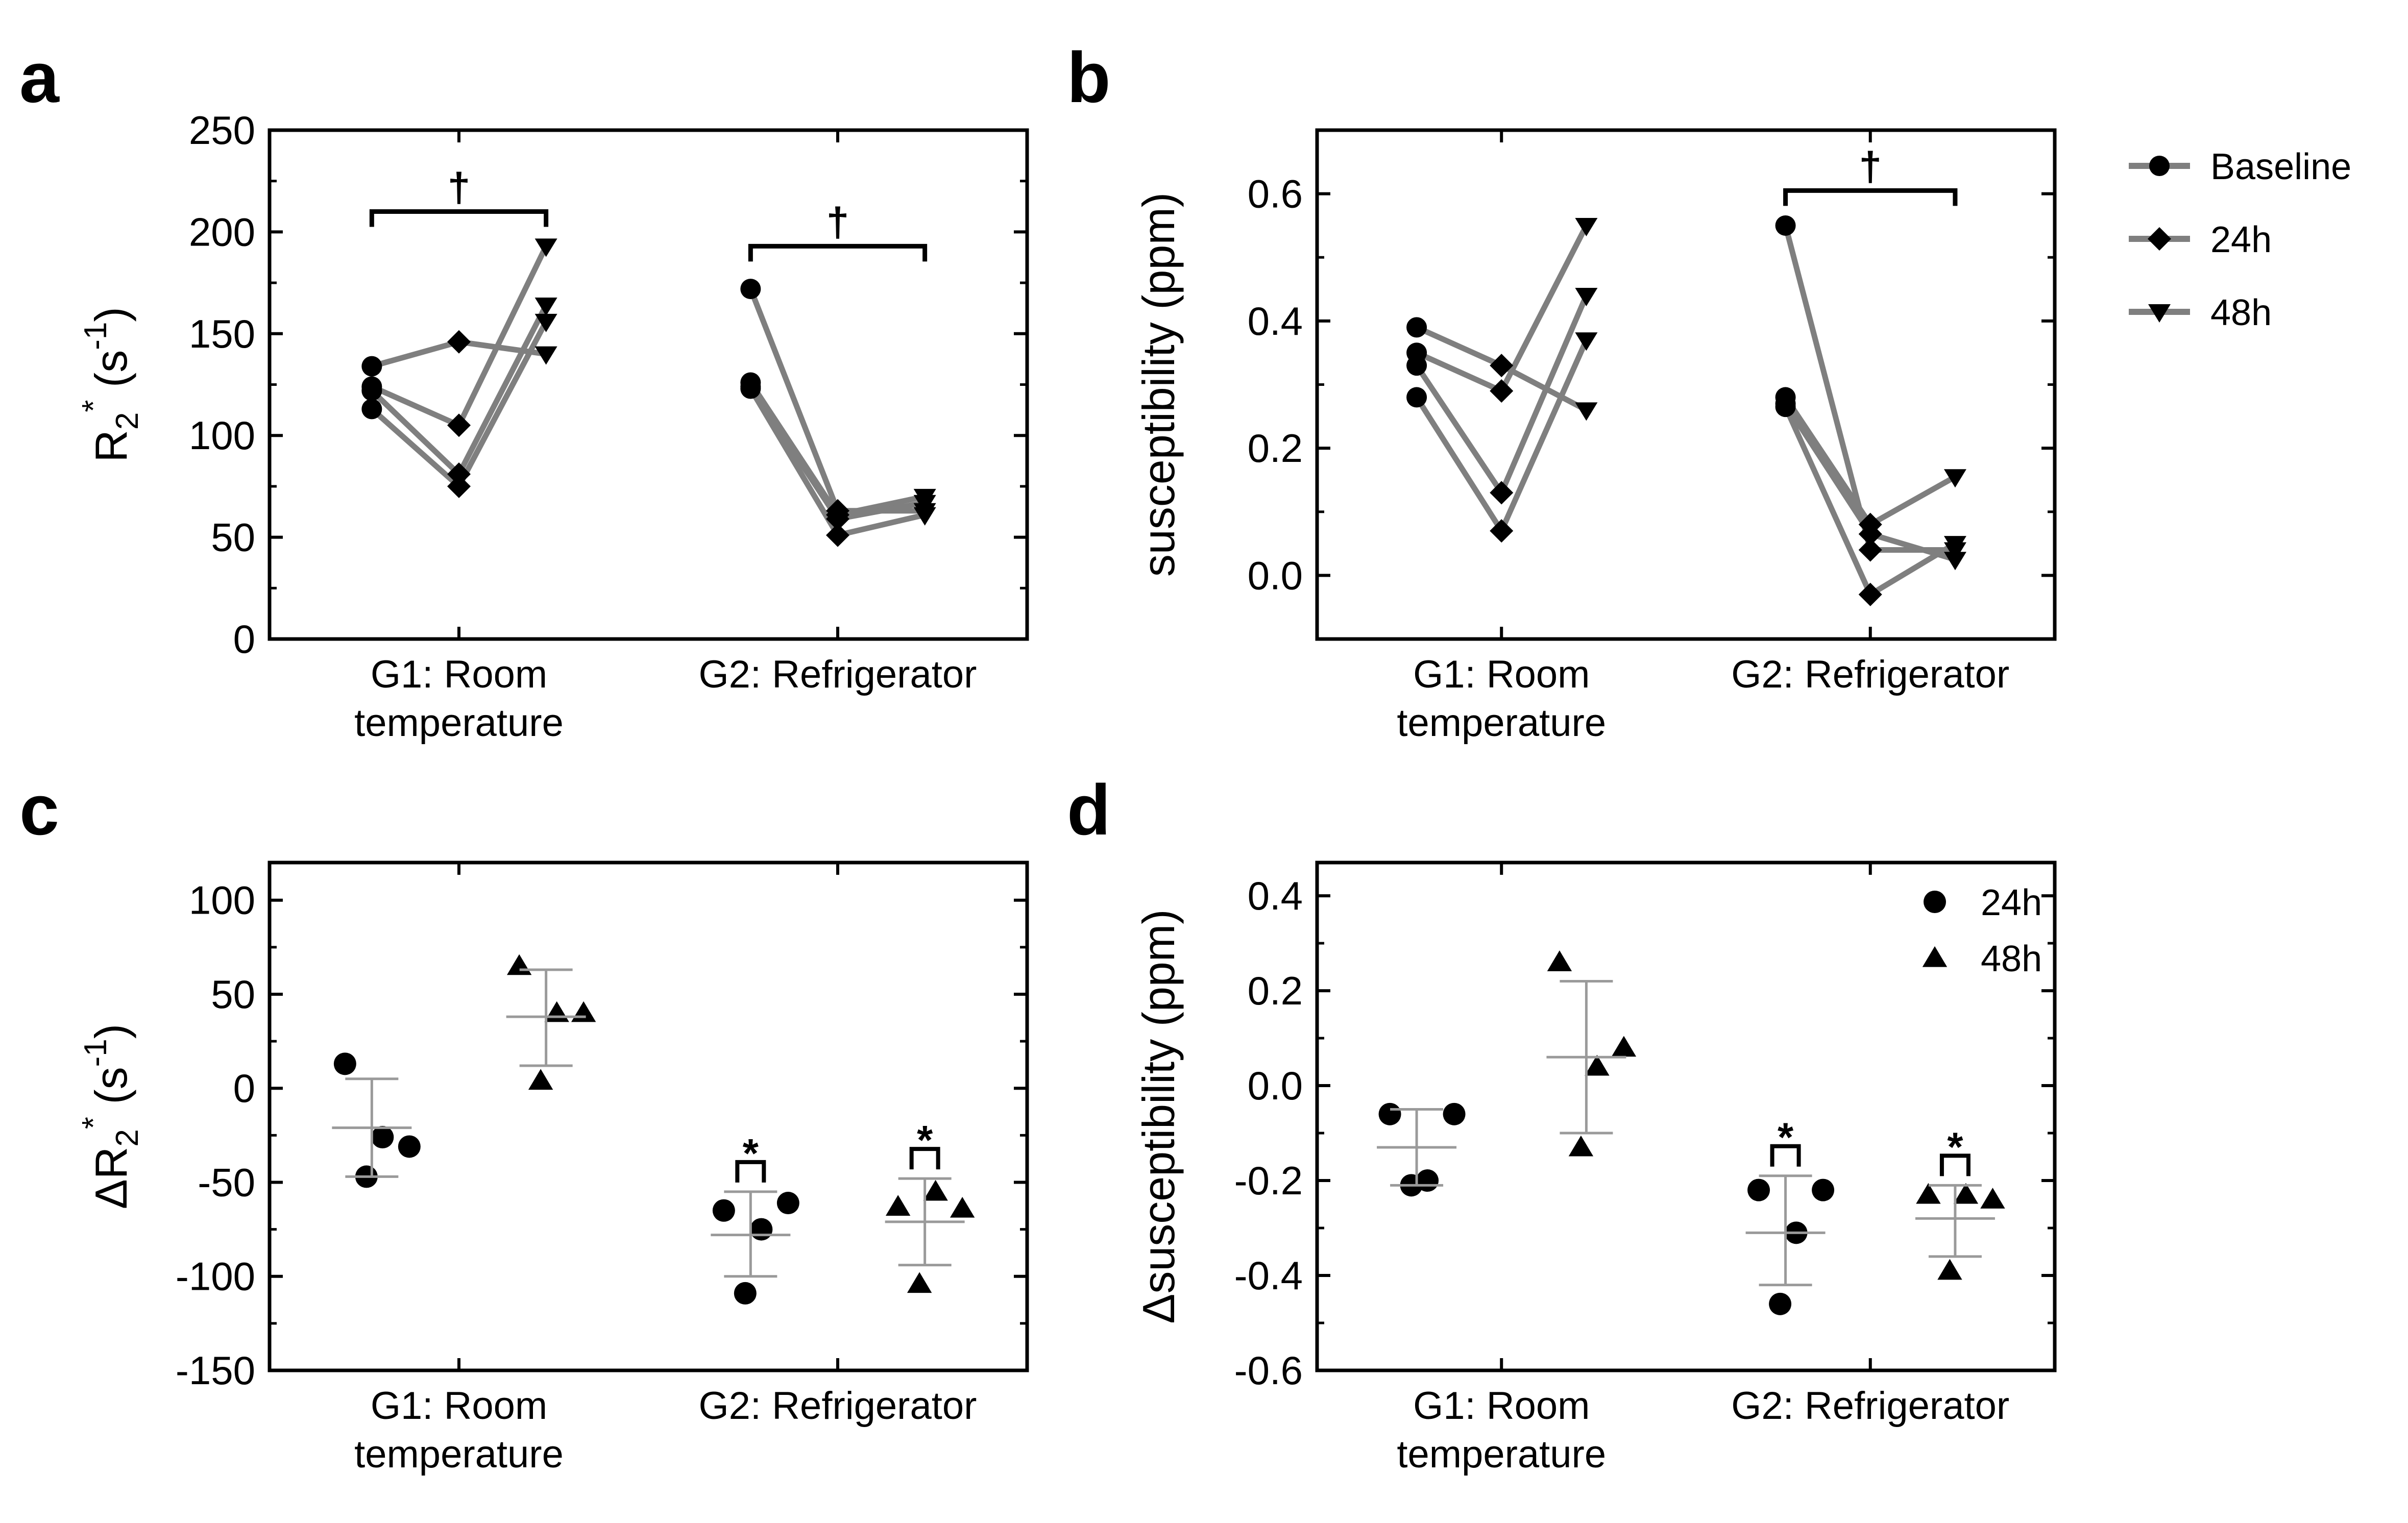 The width and height of the screenshot is (2408, 1523). Describe the element at coordinates (39, 77) in the screenshot. I see `panel-label: a` at that location.